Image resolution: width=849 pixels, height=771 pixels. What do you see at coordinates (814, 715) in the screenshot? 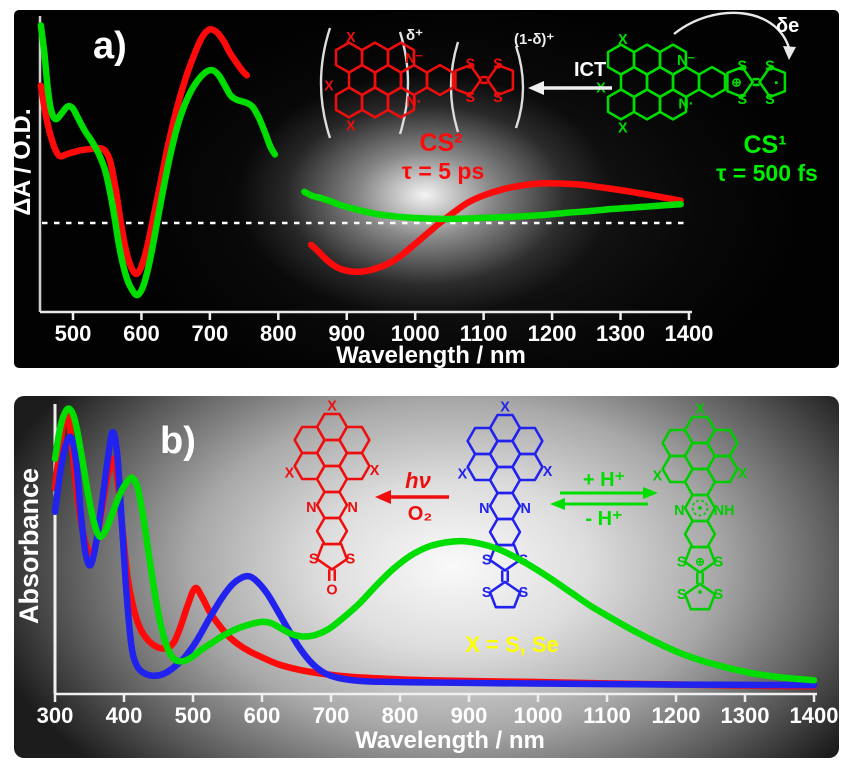
I see `x-tick-label: 1400` at bounding box center [814, 715].